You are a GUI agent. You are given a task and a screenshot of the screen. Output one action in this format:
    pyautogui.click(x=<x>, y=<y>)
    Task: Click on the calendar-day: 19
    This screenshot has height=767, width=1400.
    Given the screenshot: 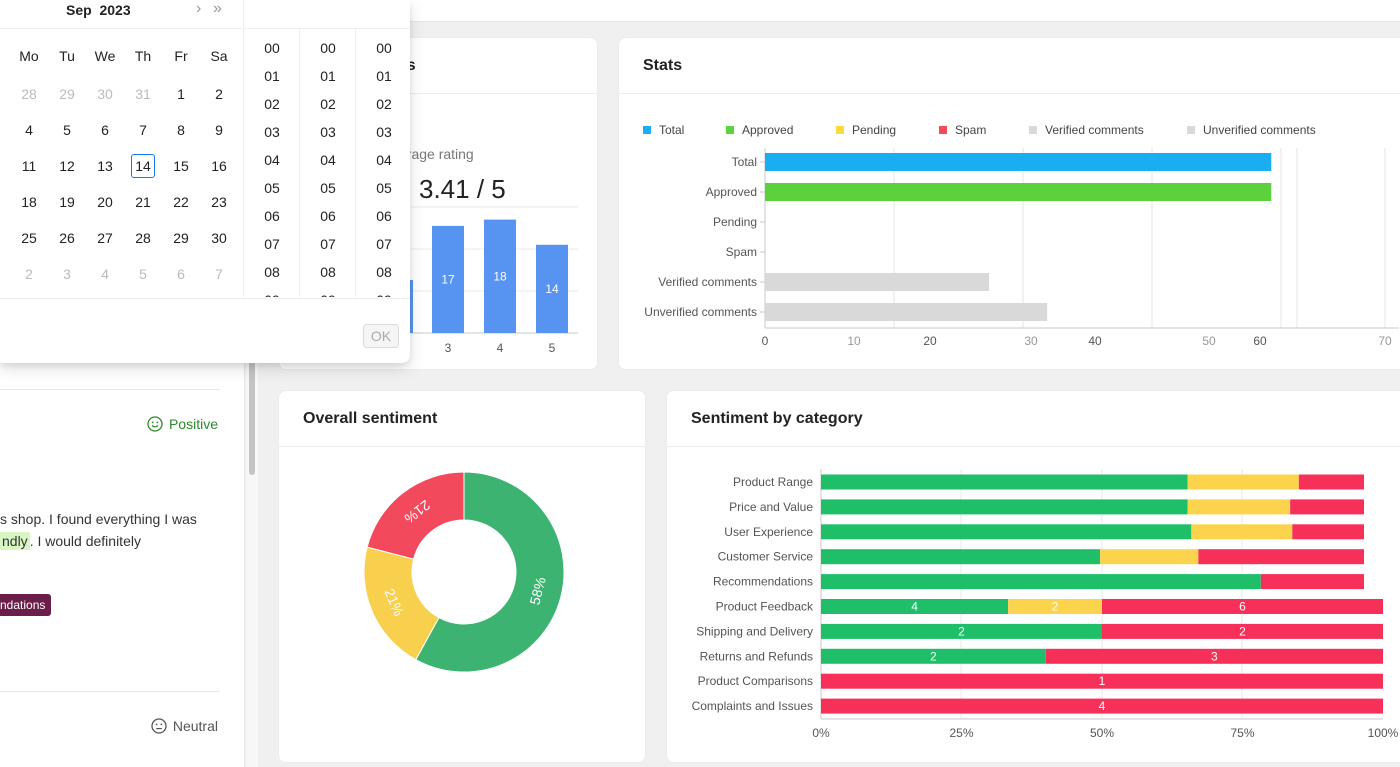 What is the action you would take?
    pyautogui.click(x=67, y=202)
    